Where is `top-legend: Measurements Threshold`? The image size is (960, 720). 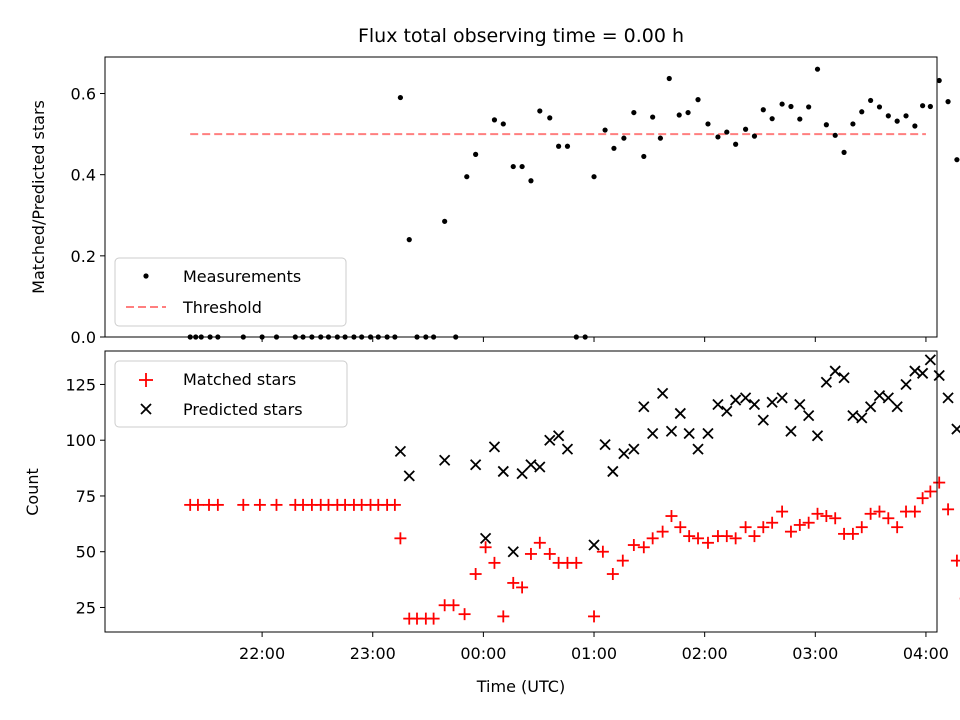
top-legend: Measurements Threshold is located at coordinates (230, 292).